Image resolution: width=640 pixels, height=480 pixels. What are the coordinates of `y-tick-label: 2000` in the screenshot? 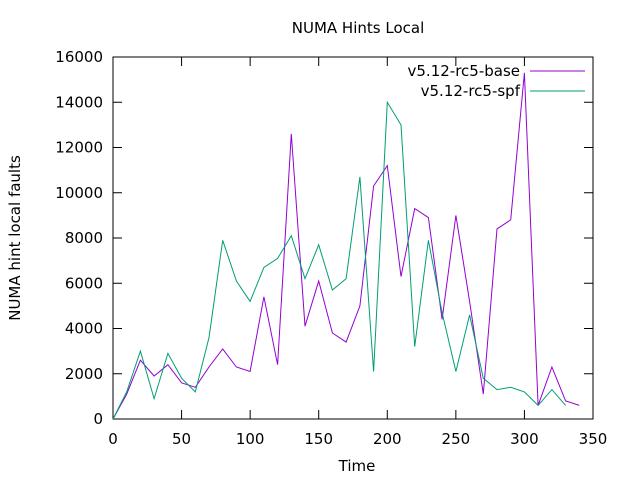 It's located at (84, 374).